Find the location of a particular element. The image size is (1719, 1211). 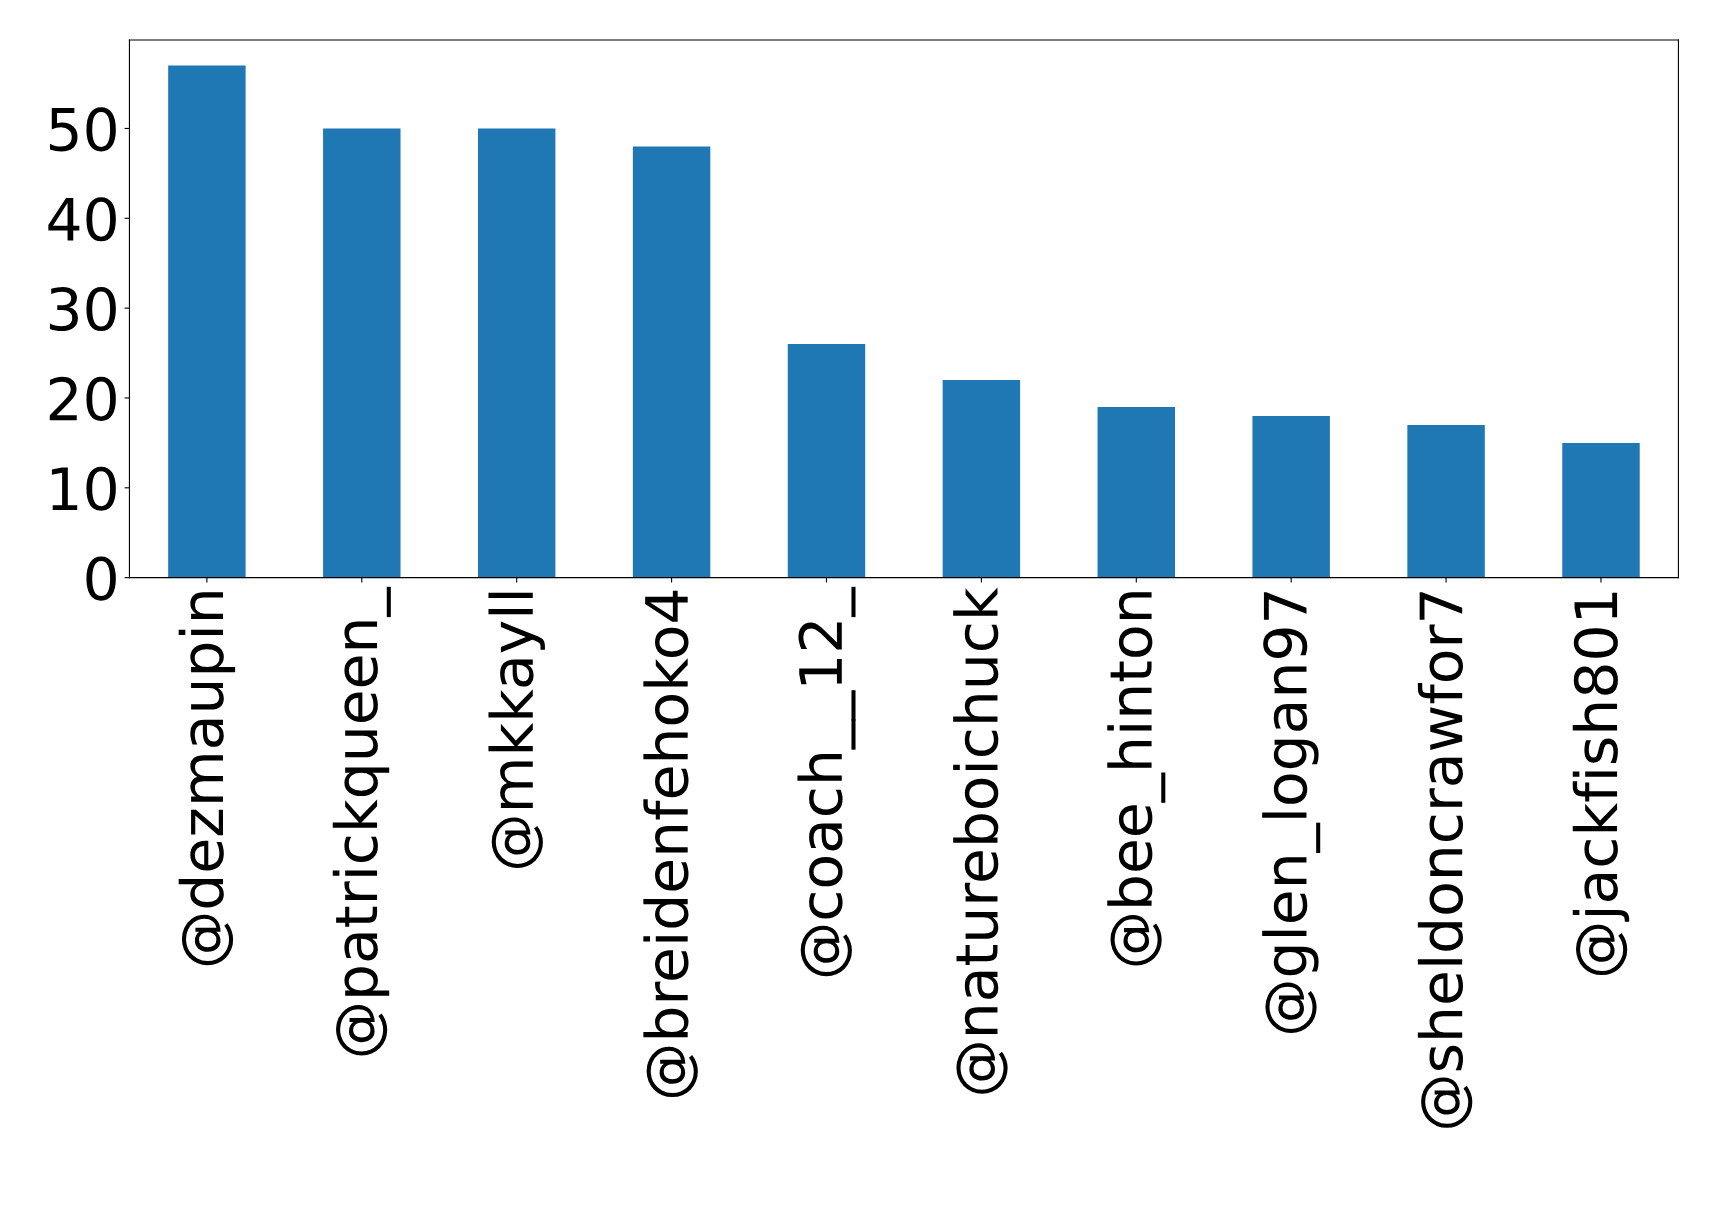

y-tick-label: 40 is located at coordinates (82, 219).